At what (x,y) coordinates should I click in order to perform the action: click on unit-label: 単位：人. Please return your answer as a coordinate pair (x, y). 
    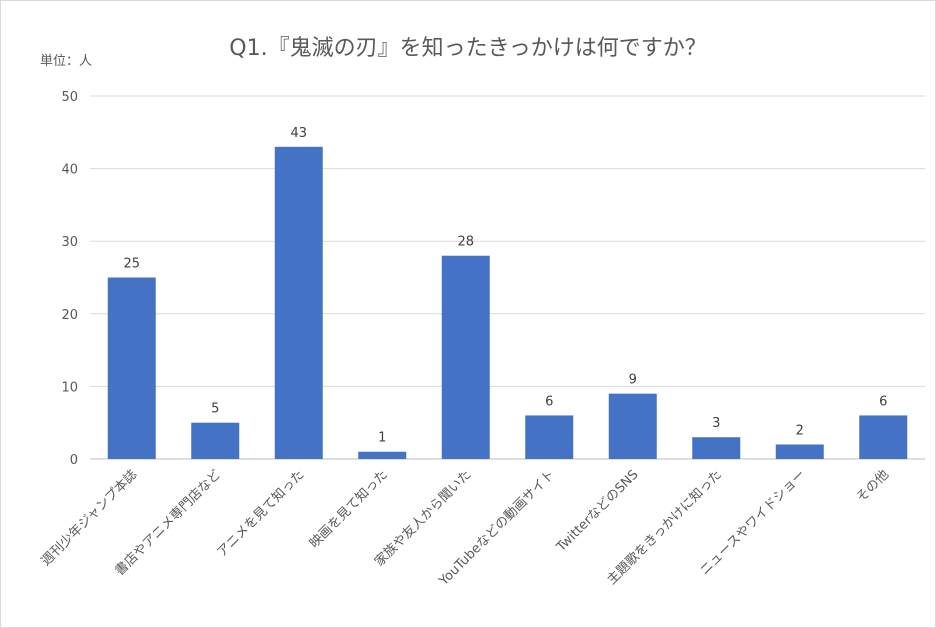
    Looking at the image, I should click on (66, 61).